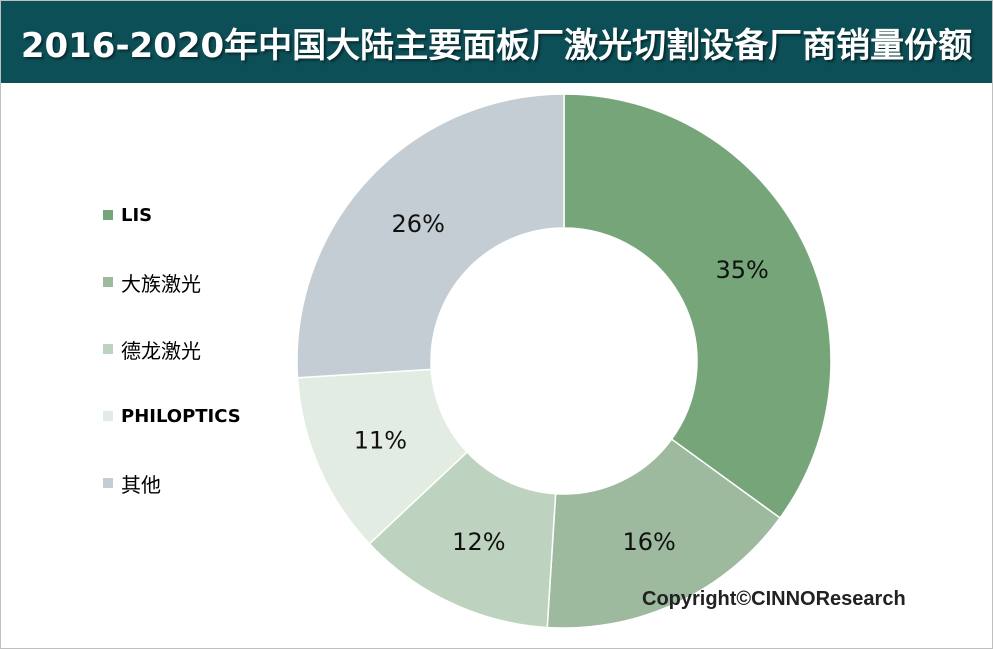  What do you see at coordinates (648, 542) in the screenshot?
I see `slice-value-label-1: 16%` at bounding box center [648, 542].